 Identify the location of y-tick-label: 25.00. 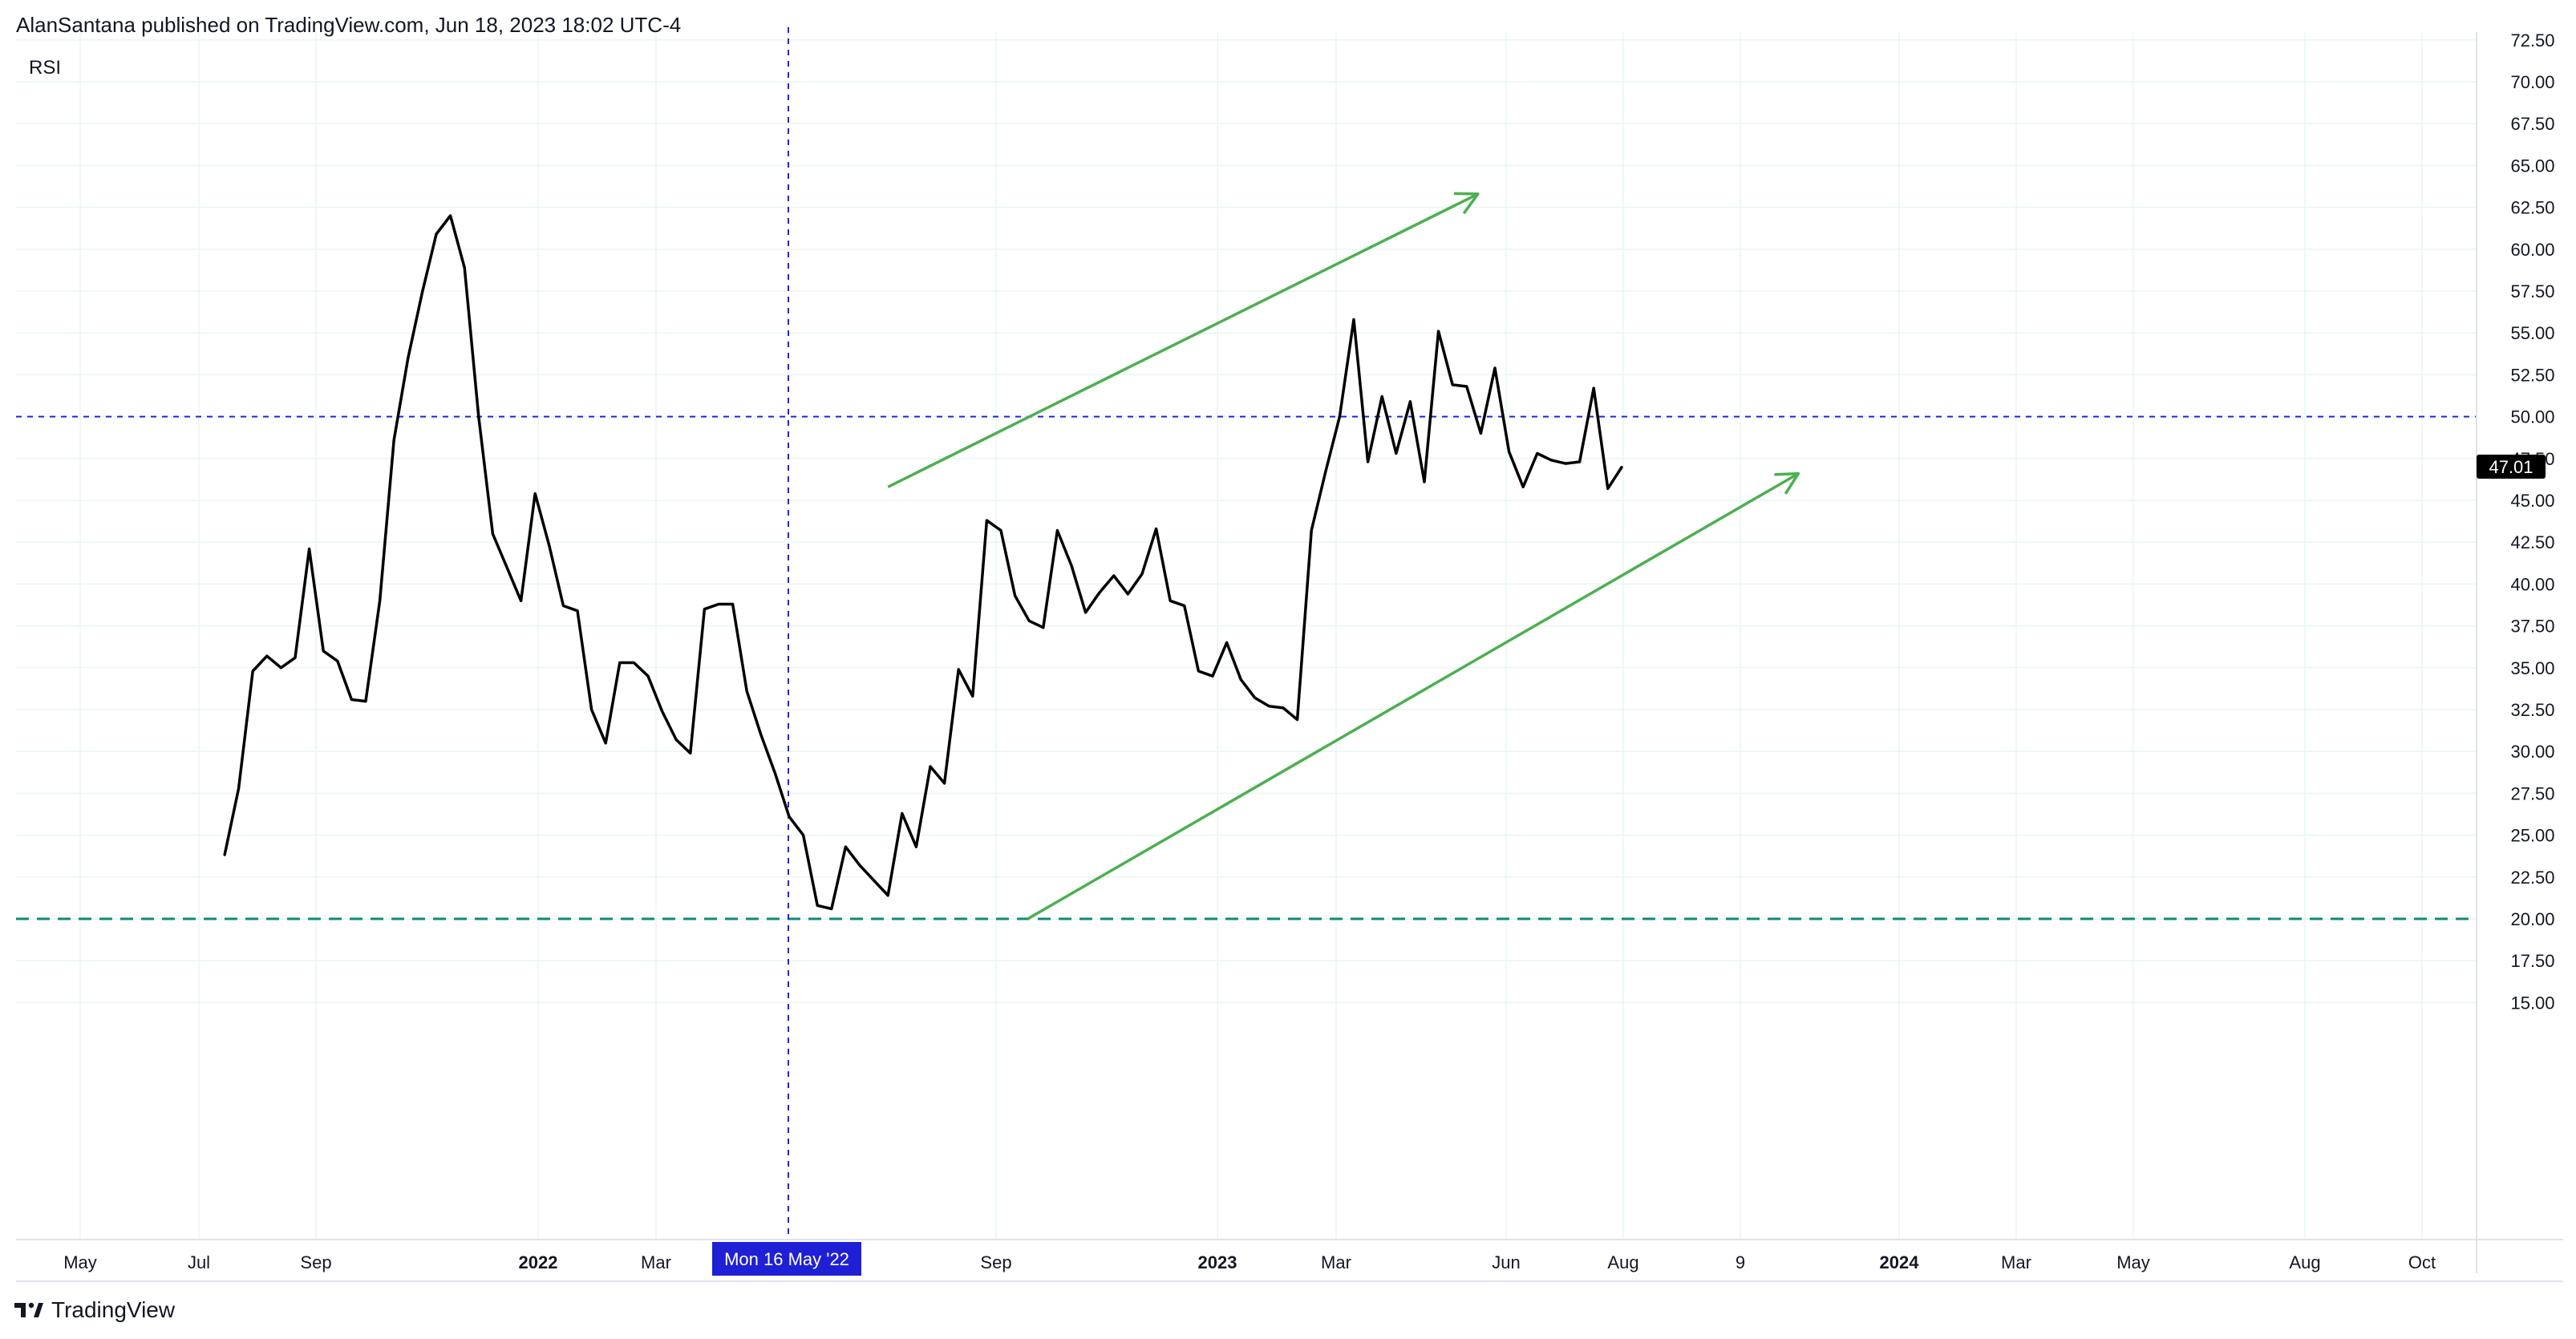
(2532, 836).